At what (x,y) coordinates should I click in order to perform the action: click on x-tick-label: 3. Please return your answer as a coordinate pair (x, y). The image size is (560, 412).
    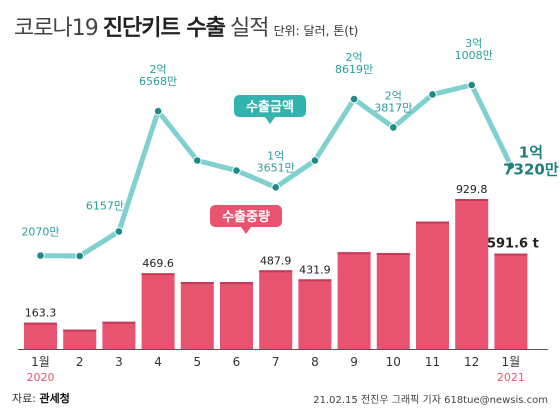
    Looking at the image, I should click on (119, 362).